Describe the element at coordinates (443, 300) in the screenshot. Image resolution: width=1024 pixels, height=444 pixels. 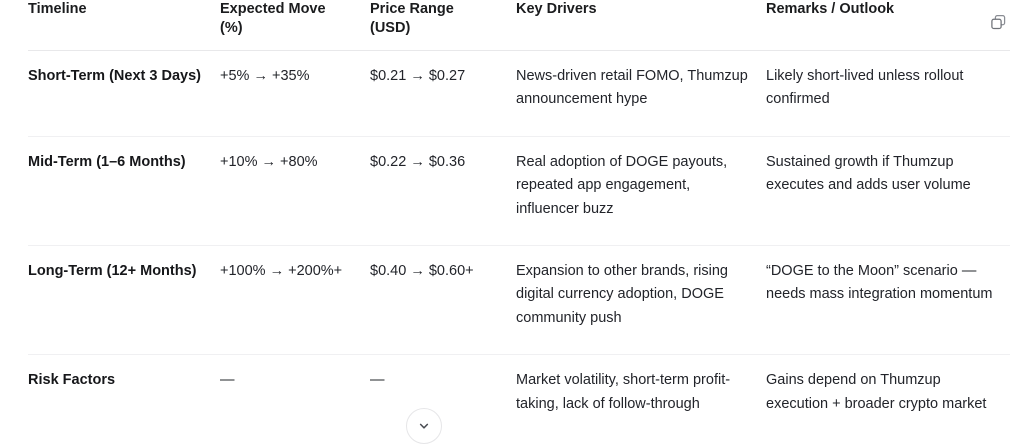
I see `cell-price-range: $0.40 → $0.60+` at that location.